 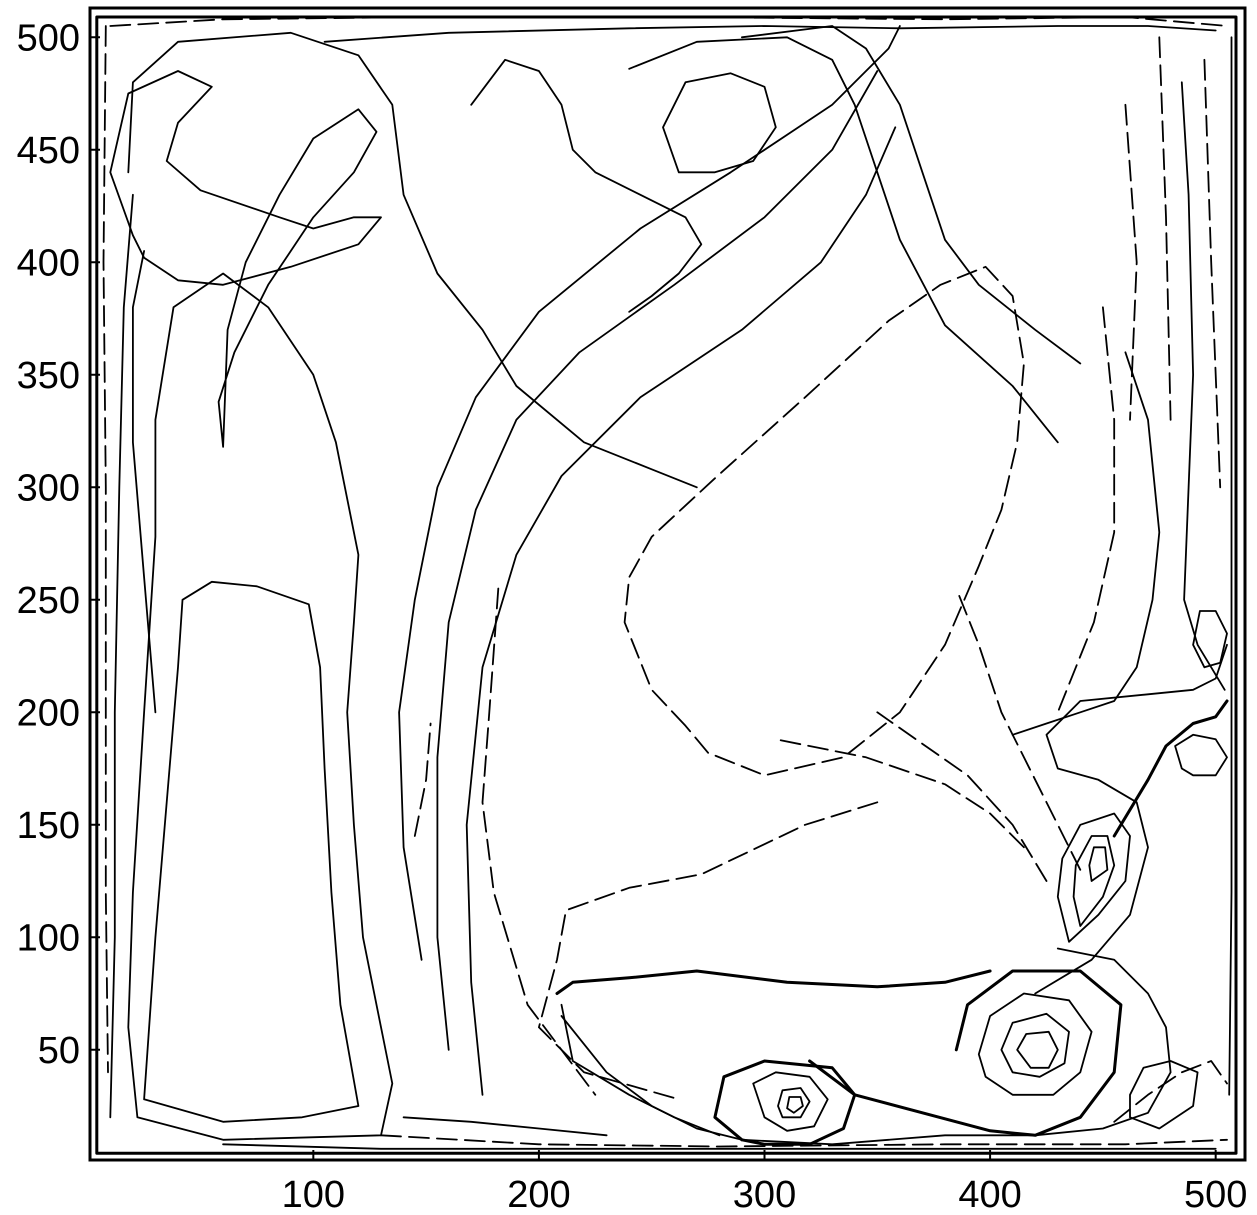 I want to click on x-axis: 100 200 300 400 500, so click(x=764, y=1182).